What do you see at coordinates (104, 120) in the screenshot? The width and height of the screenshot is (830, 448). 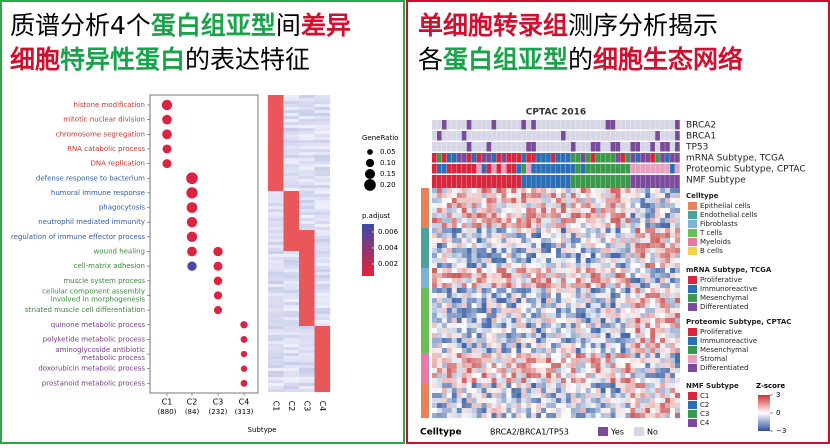 I see `term-line: mitotic nuclear division` at bounding box center [104, 120].